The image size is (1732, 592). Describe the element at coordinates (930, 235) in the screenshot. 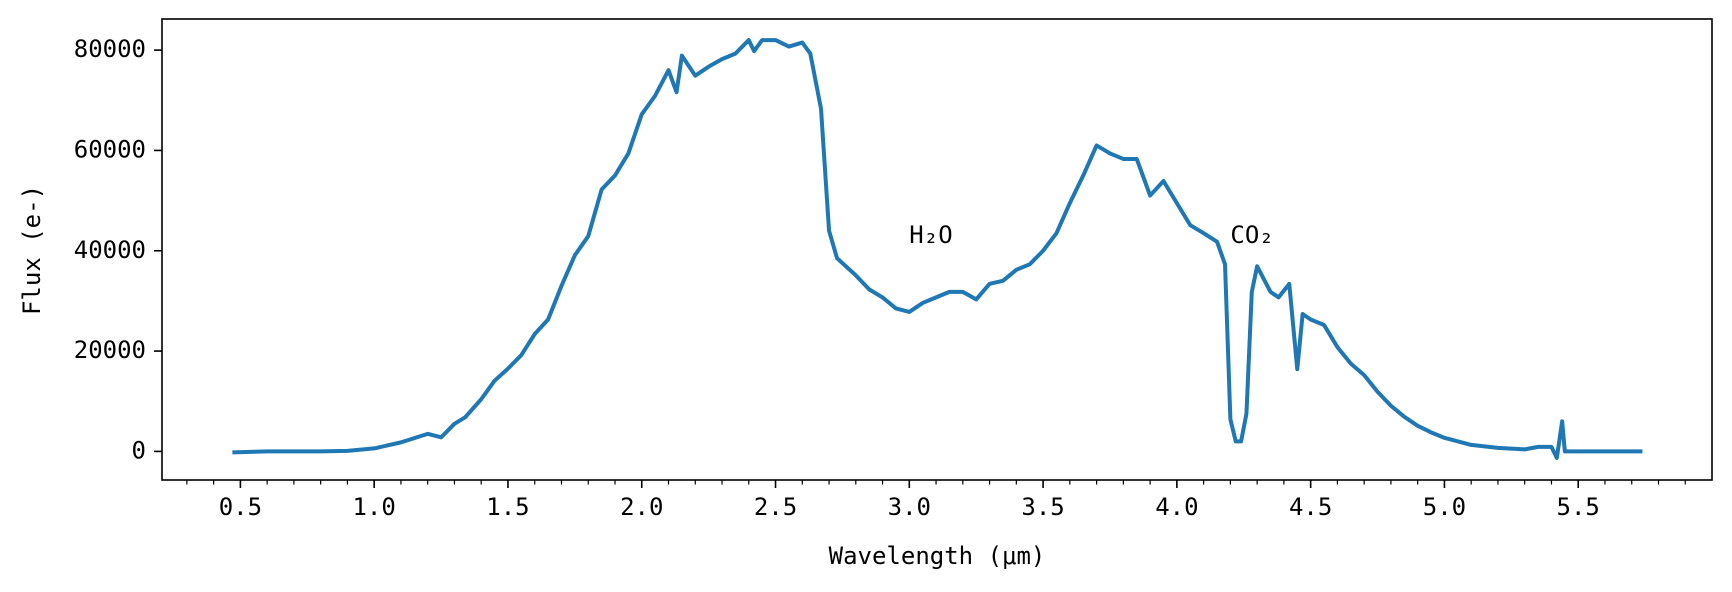

I see `annotation: H₂O` at that location.